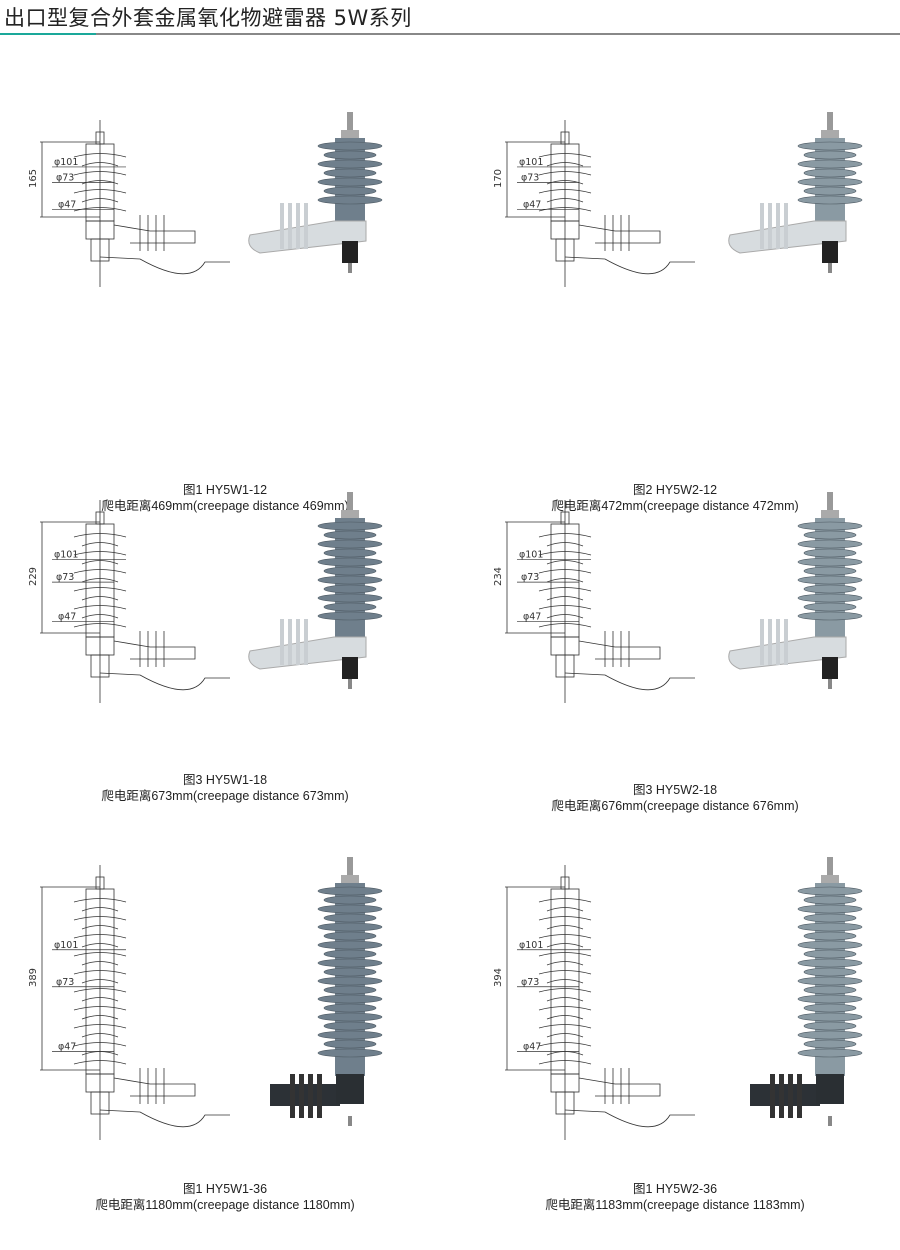 Image resolution: width=900 pixels, height=1250 pixels. I want to click on arrestor-figure: 234 φ101 φ73 φ47, so click(678, 597).